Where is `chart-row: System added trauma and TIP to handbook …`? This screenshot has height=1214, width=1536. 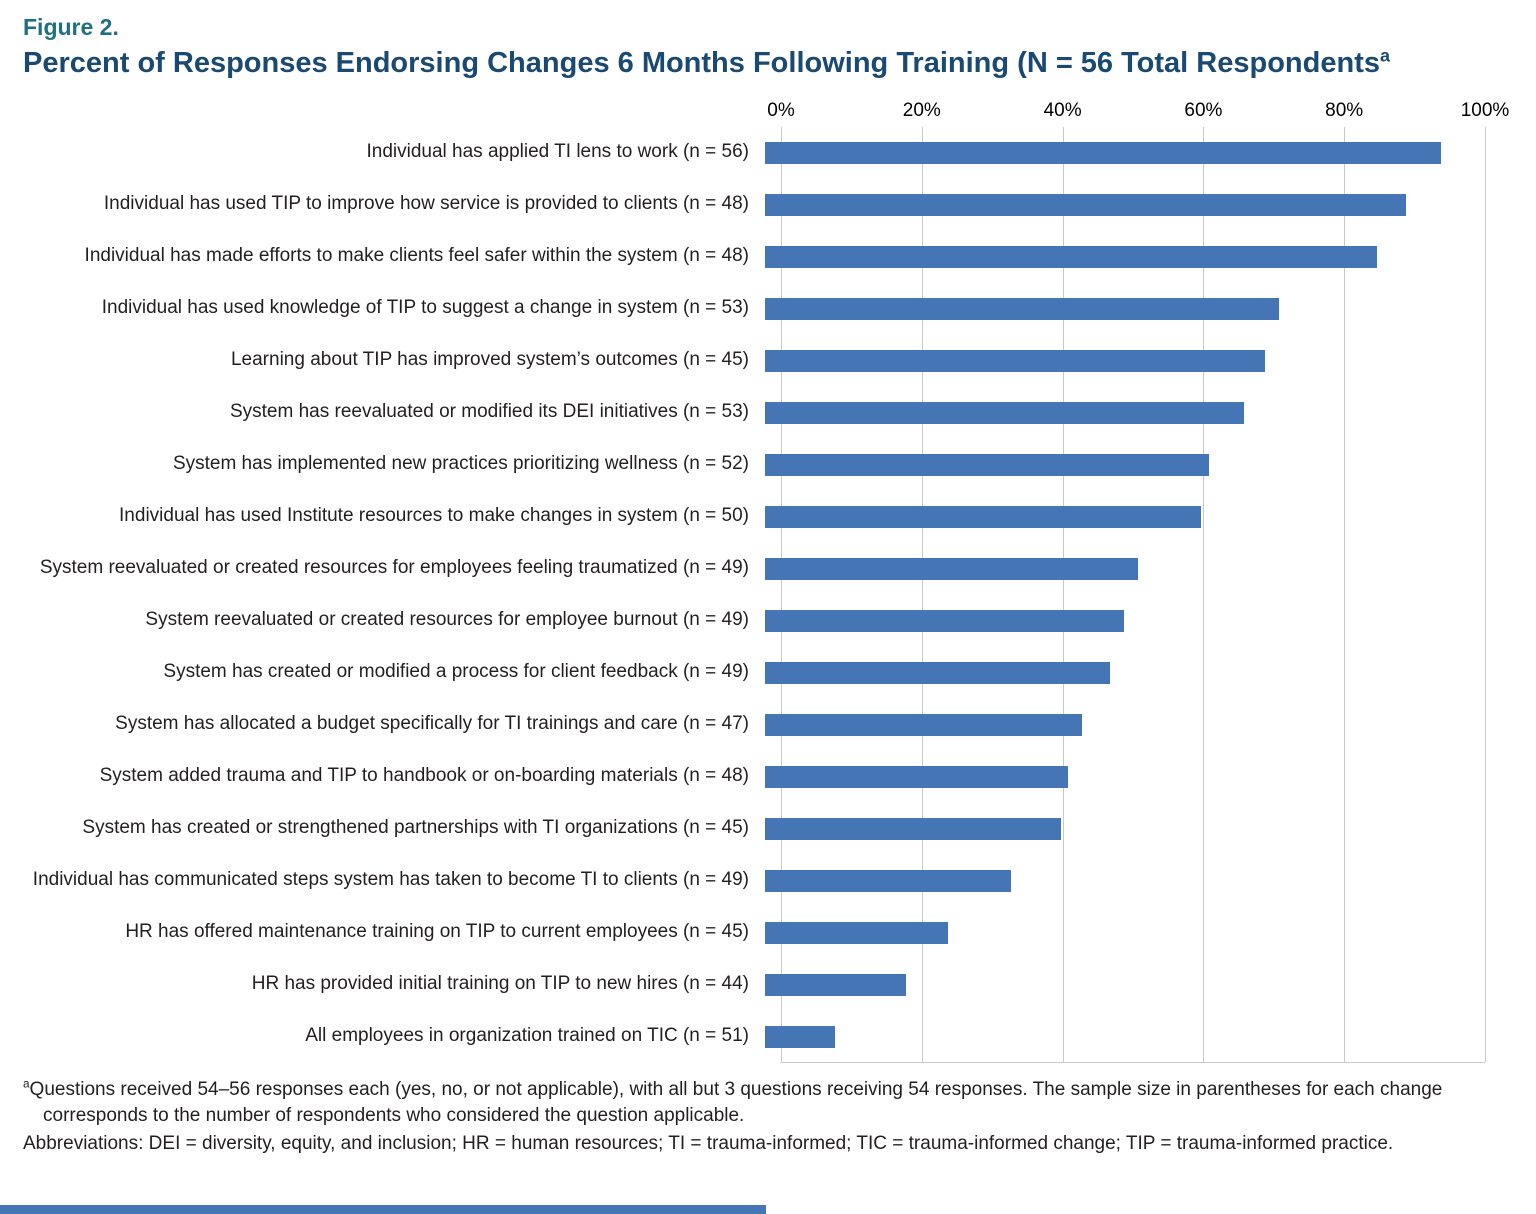
chart-row: System added trauma and TIP to handbook … is located at coordinates (754, 777).